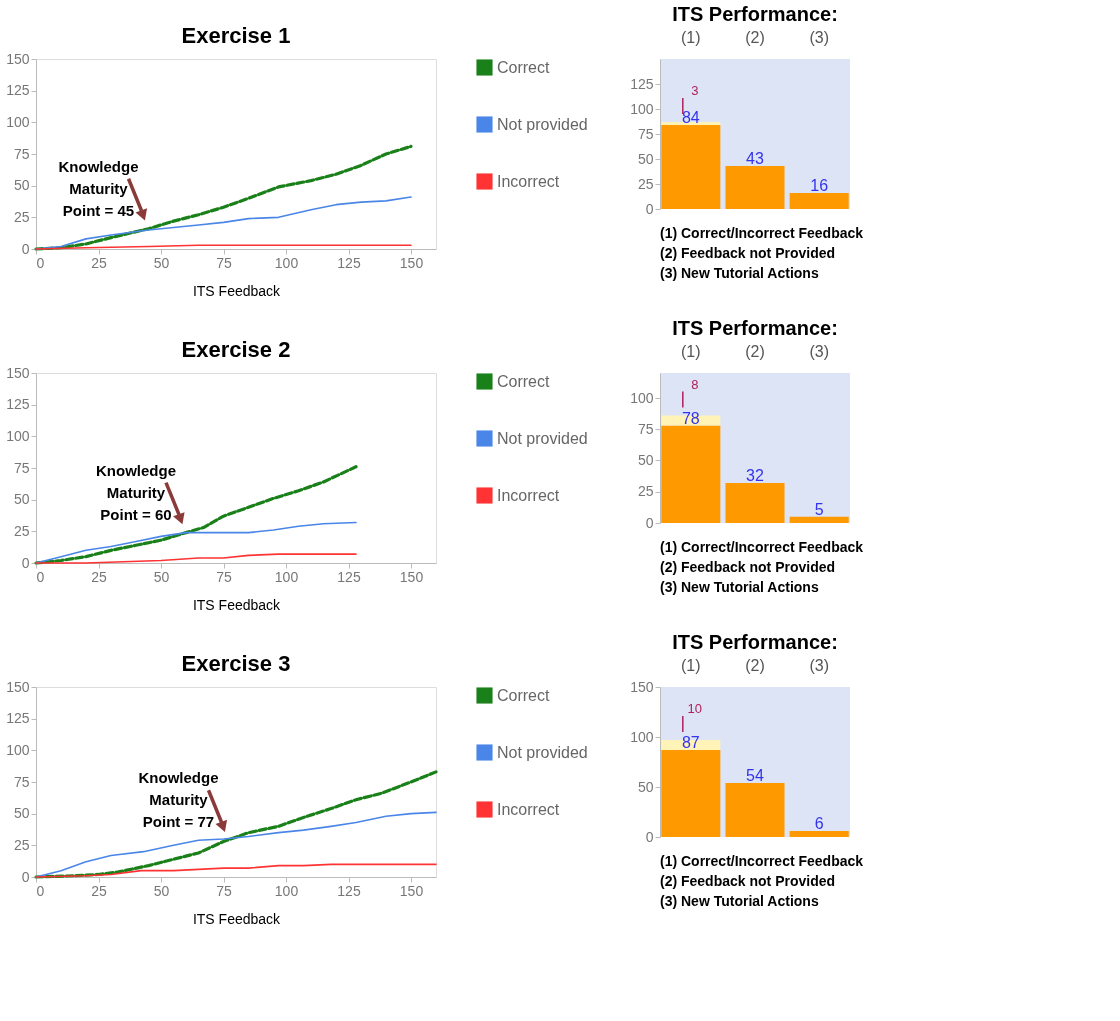 This screenshot has height=1021, width=1120. Describe the element at coordinates (755, 475) in the screenshot. I see `data-label: 32` at that location.